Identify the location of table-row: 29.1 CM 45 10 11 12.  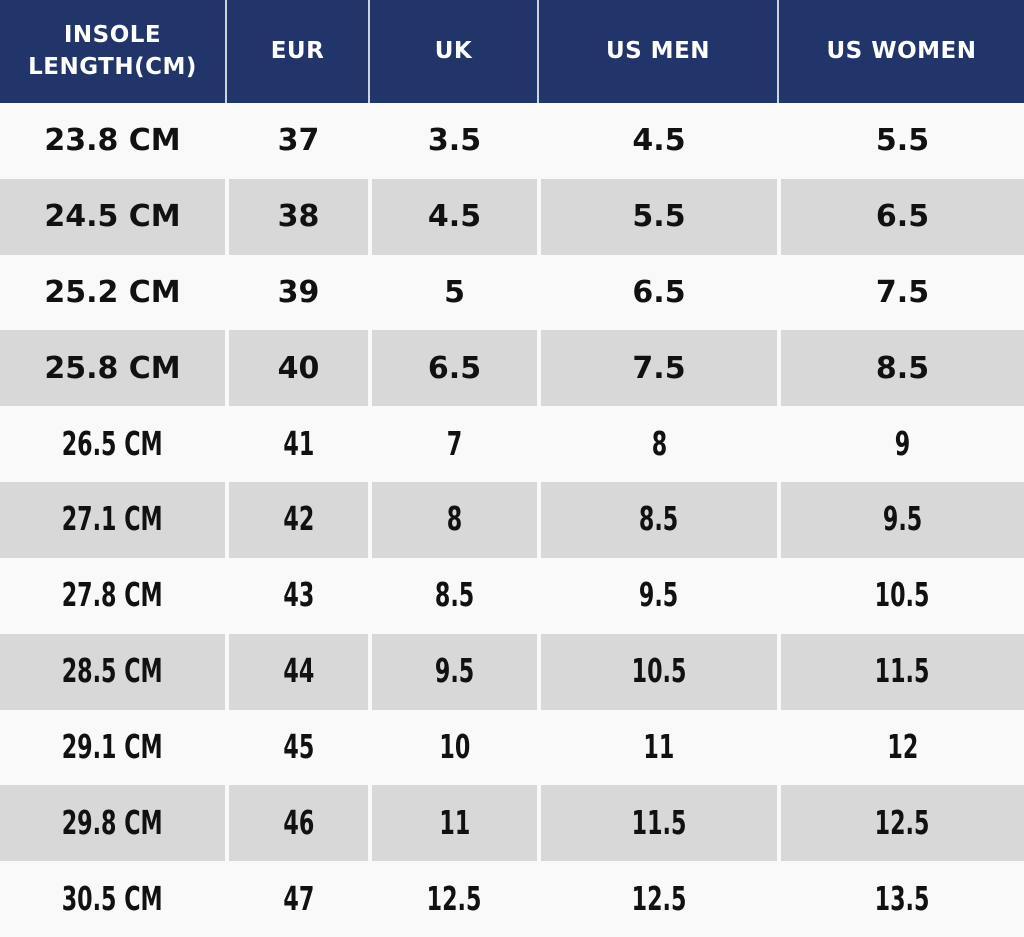
(512, 747).